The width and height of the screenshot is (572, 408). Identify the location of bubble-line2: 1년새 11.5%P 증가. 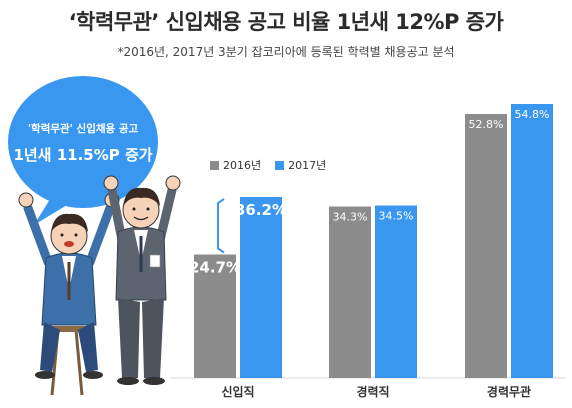
(83, 155).